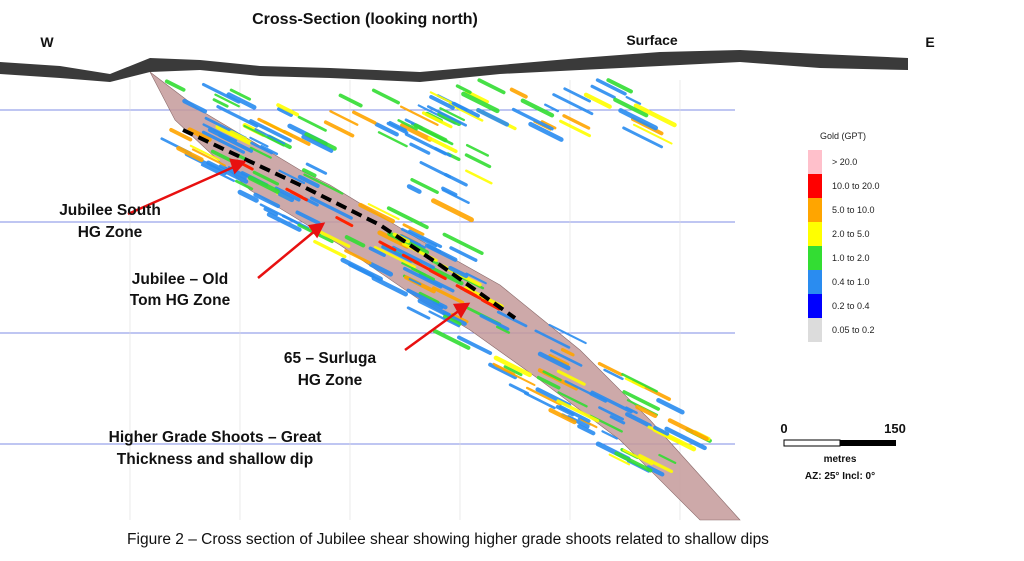  Describe the element at coordinates (215, 437) in the screenshot. I see `annotation: Higher Grade Shoots – Great` at that location.